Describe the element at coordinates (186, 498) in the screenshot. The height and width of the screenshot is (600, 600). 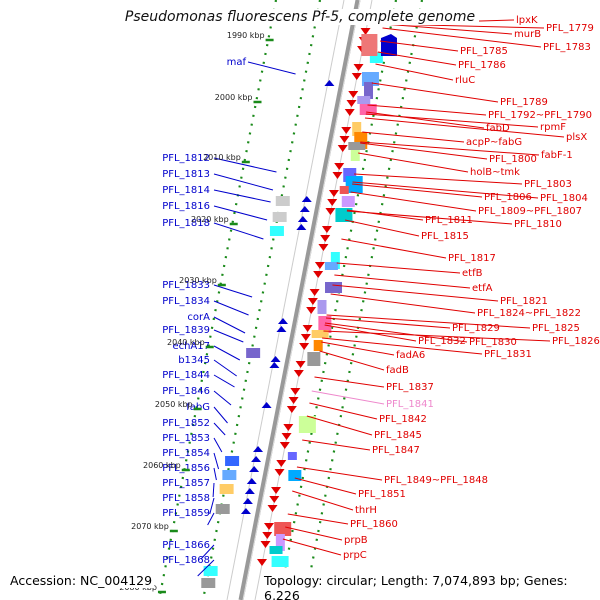
I see `left-gene-label: PFL_1858` at that location.